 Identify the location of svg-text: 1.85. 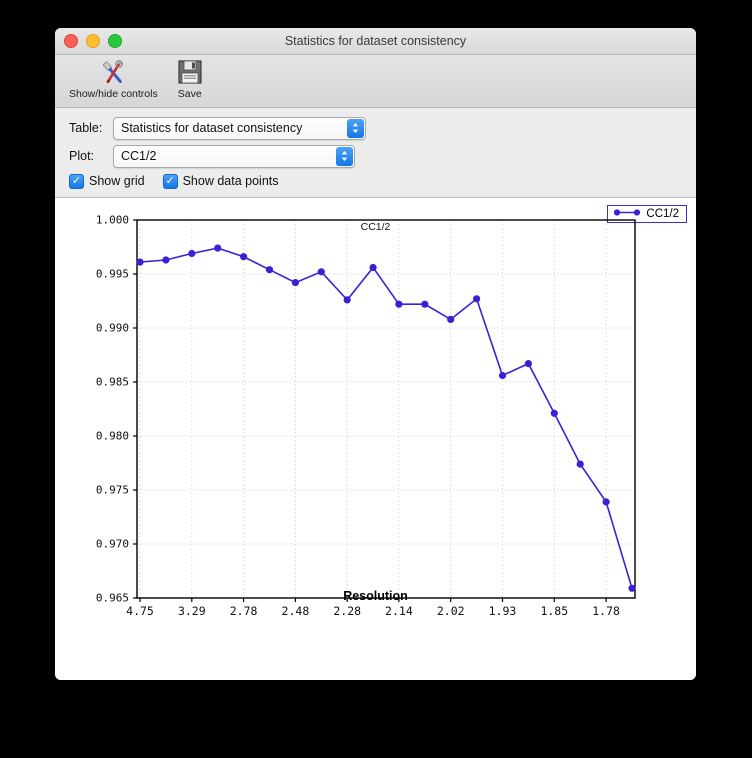
(554, 611).